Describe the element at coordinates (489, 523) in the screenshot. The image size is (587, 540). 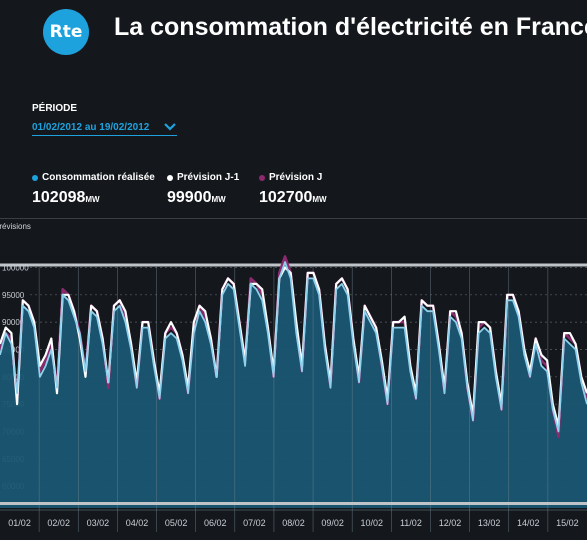
I see `x-tick-label: 13/02` at that location.